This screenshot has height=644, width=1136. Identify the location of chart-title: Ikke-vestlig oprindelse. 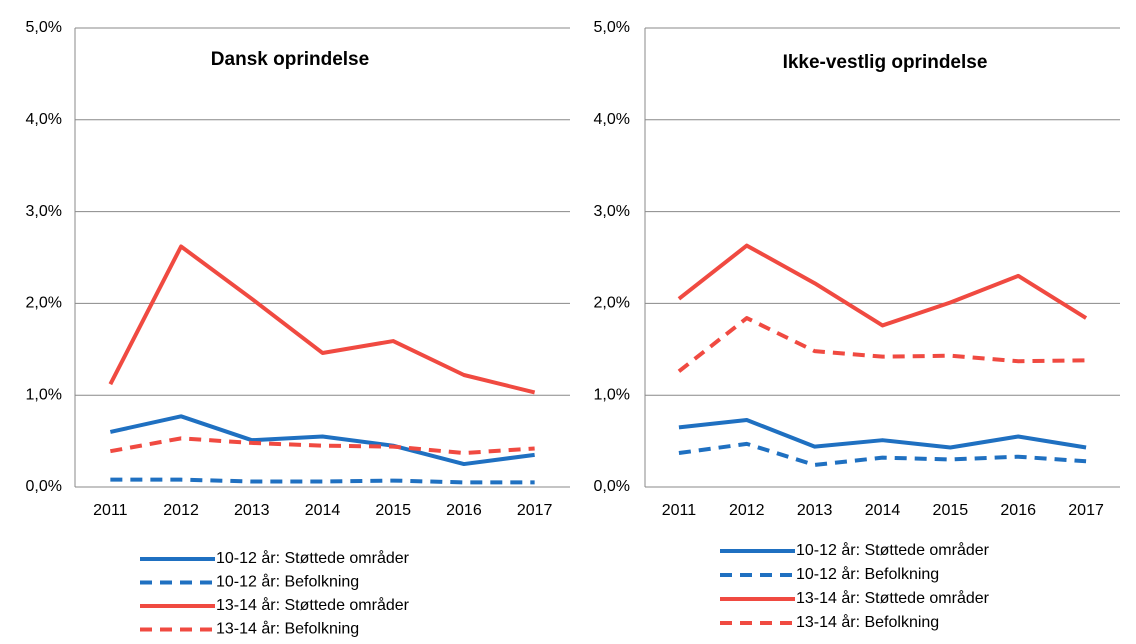
(885, 62).